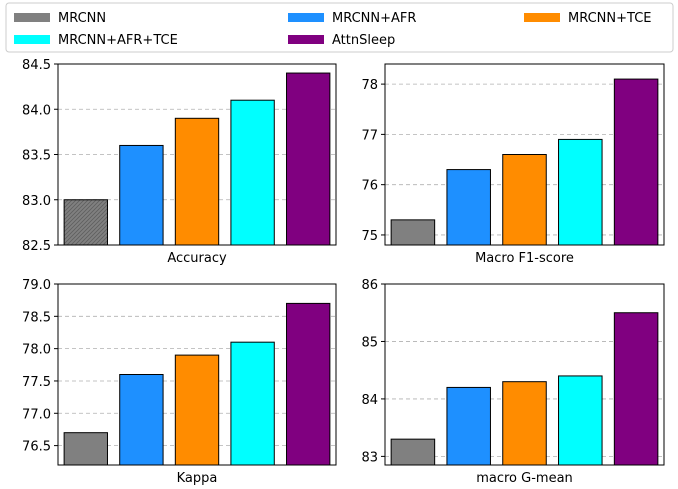 Image resolution: width=678 pixels, height=489 pixels. Describe the element at coordinates (369, 135) in the screenshot. I see `y-tick-label: 77` at that location.